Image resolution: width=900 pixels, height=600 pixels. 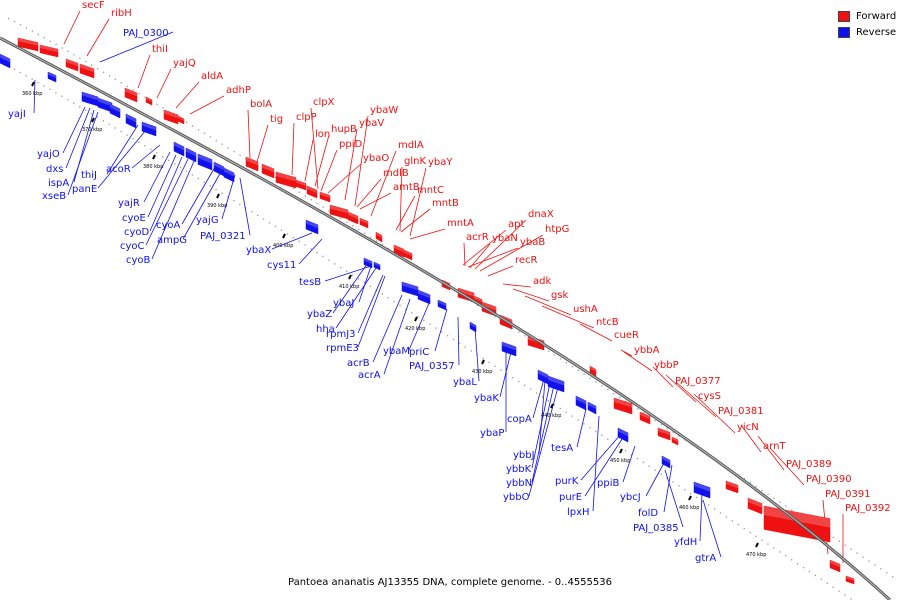 What do you see at coordinates (322, 134) in the screenshot?
I see `forward-gene-label: lon` at bounding box center [322, 134].